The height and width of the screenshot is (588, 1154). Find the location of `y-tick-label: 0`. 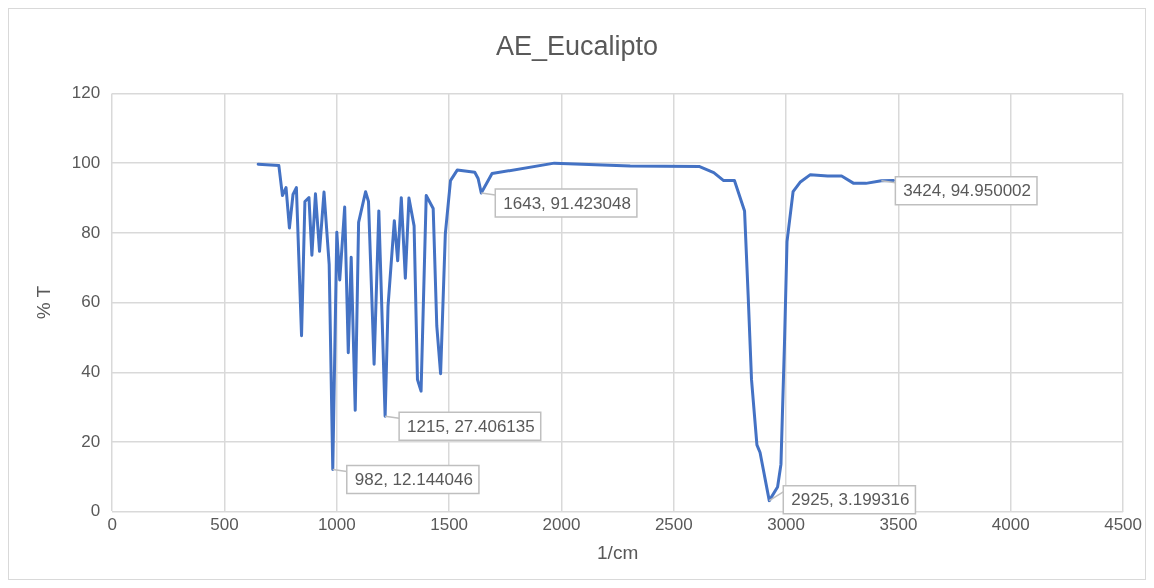

y-tick-label: 0 is located at coordinates (95, 511).